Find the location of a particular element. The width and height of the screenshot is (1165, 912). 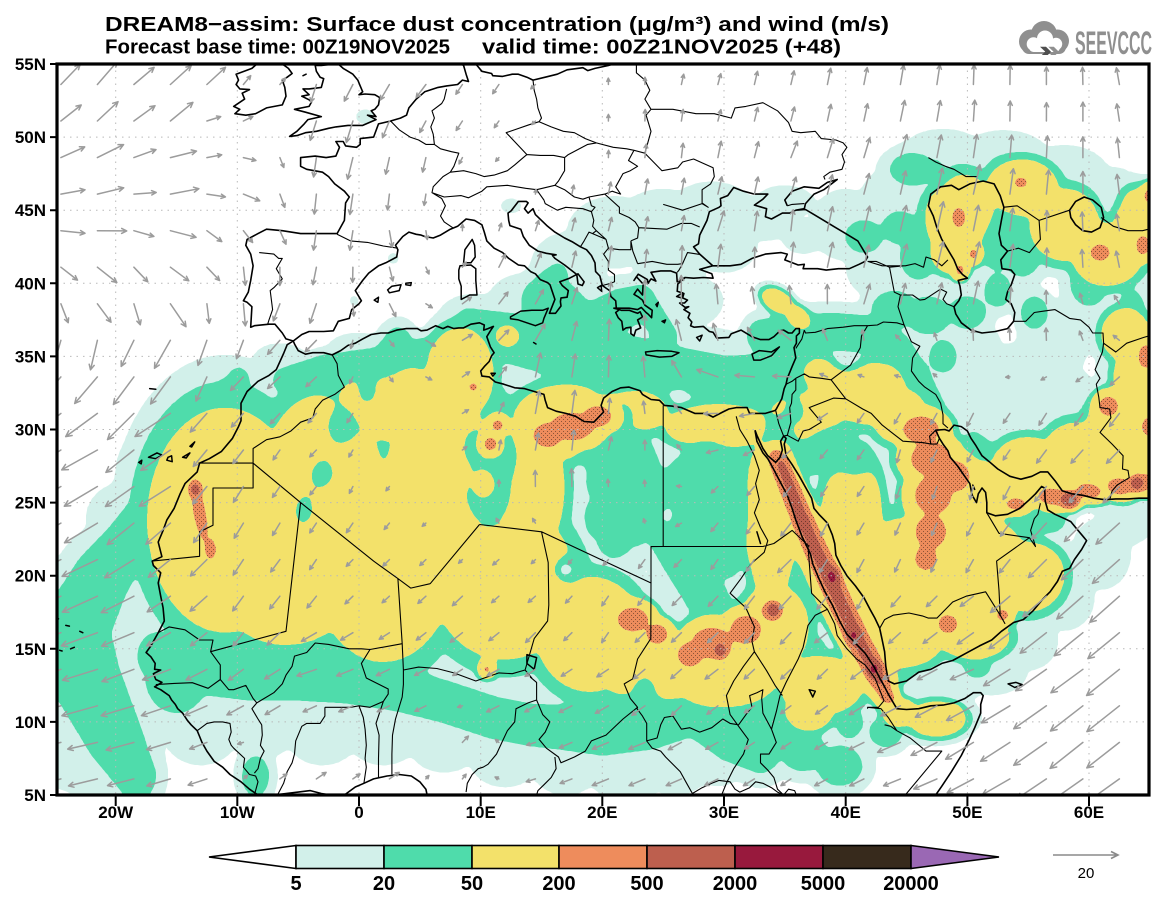

svg-text: 25N is located at coordinates (30, 503).